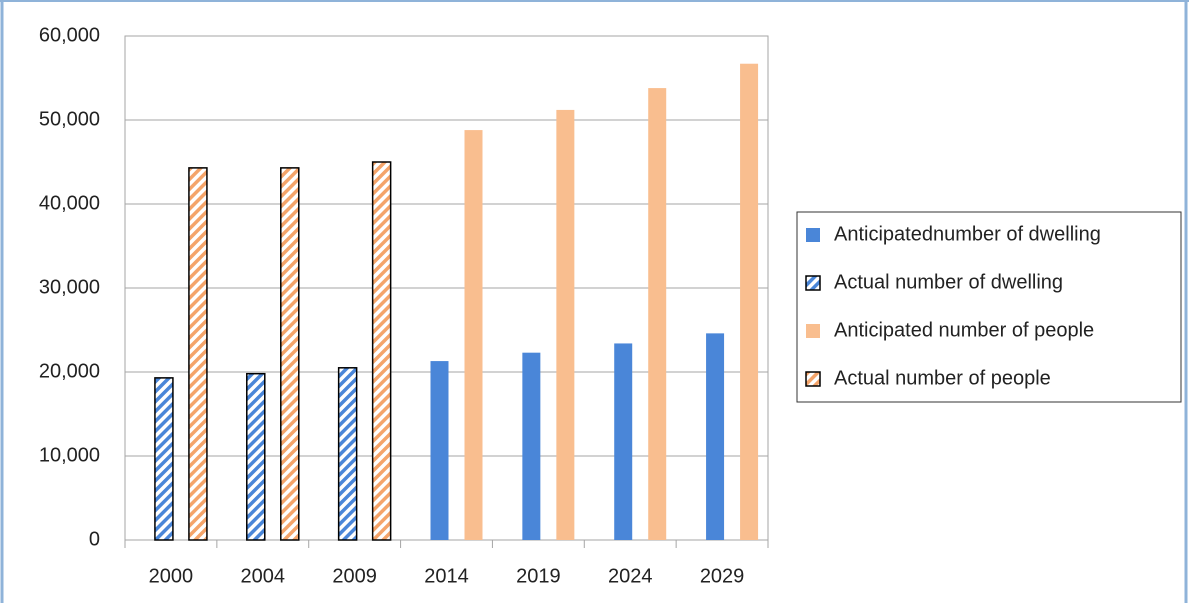  I want to click on legend-label: Anticipatednumber of dwelling, so click(967, 234).